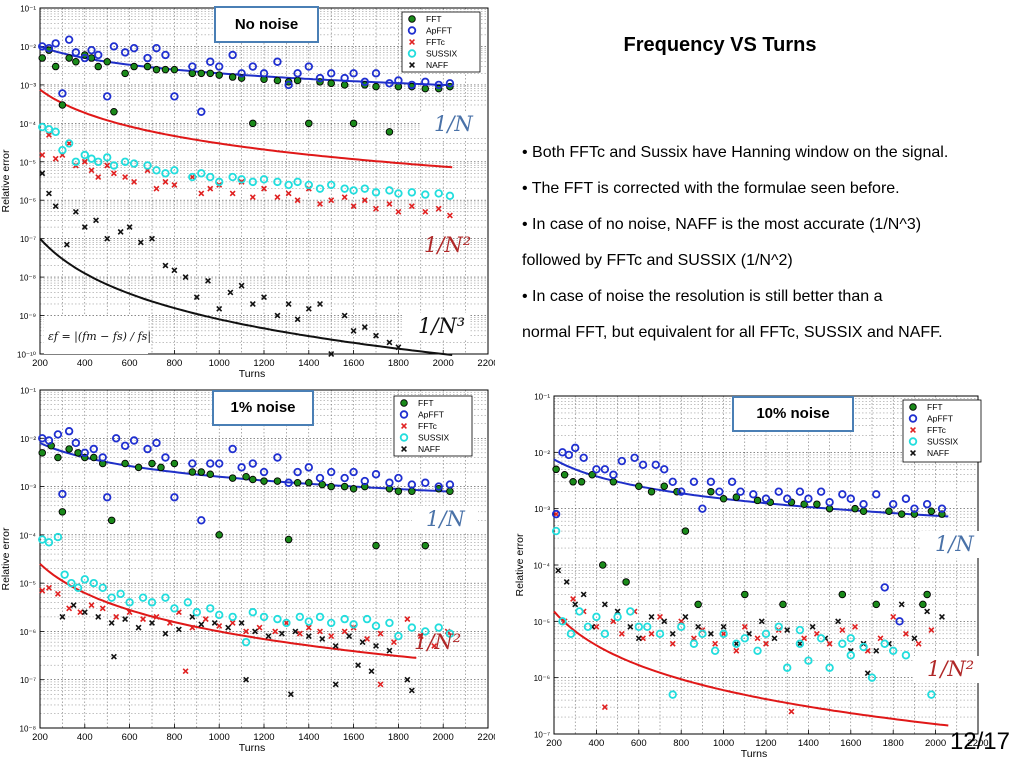 The image size is (1024, 768). What do you see at coordinates (28, 85) in the screenshot?
I see `y-tick-label: 10⁻³` at bounding box center [28, 85].